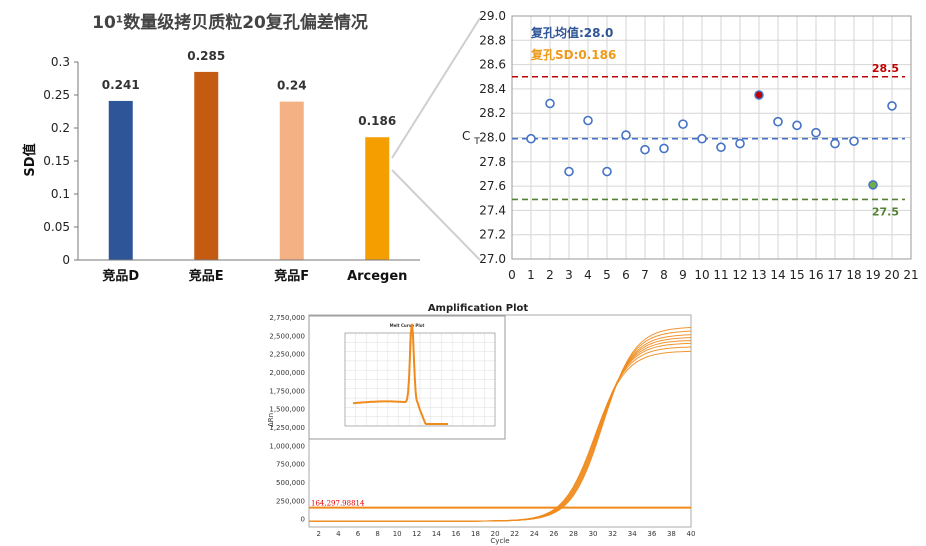 The height and width of the screenshot is (546, 926). What do you see at coordinates (377, 534) in the screenshot?
I see `amp-x-tick-label: 8` at bounding box center [377, 534].